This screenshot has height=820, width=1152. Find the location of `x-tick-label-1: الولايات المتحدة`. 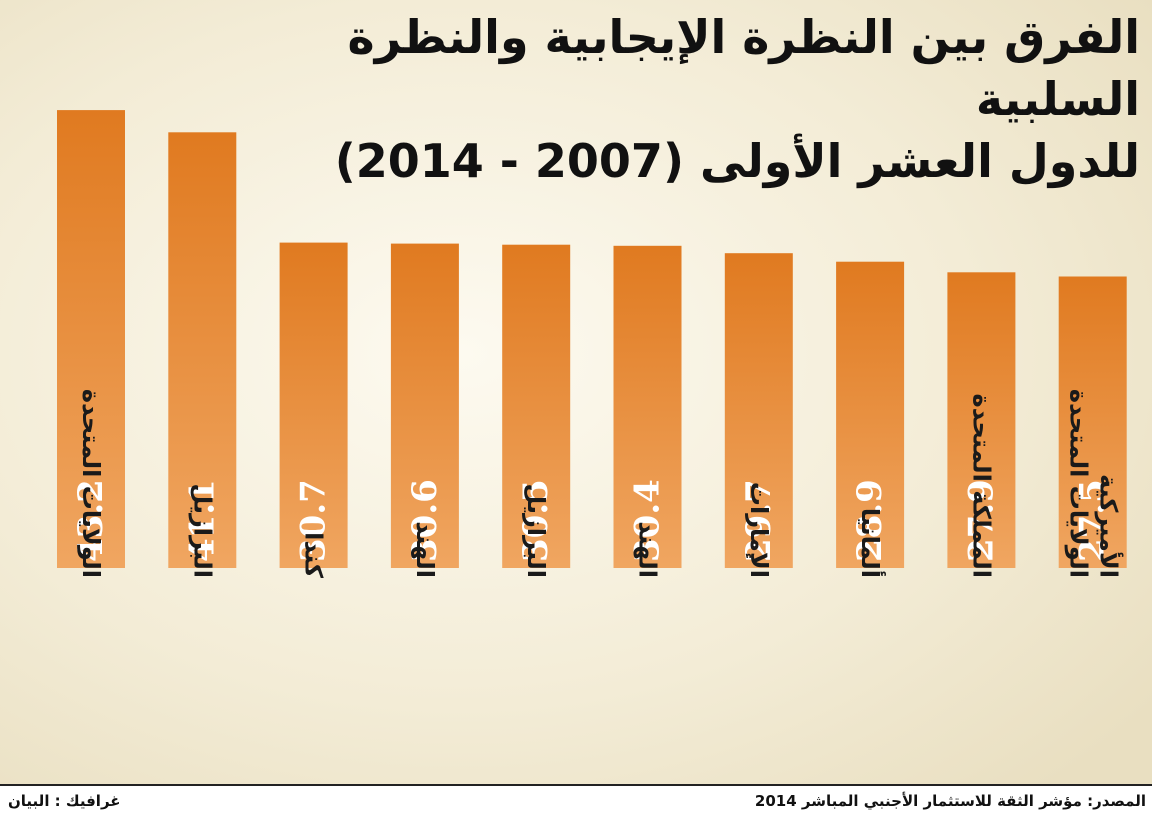

x-tick-label-1: الولايات المتحدة is located at coordinates (91, 483).